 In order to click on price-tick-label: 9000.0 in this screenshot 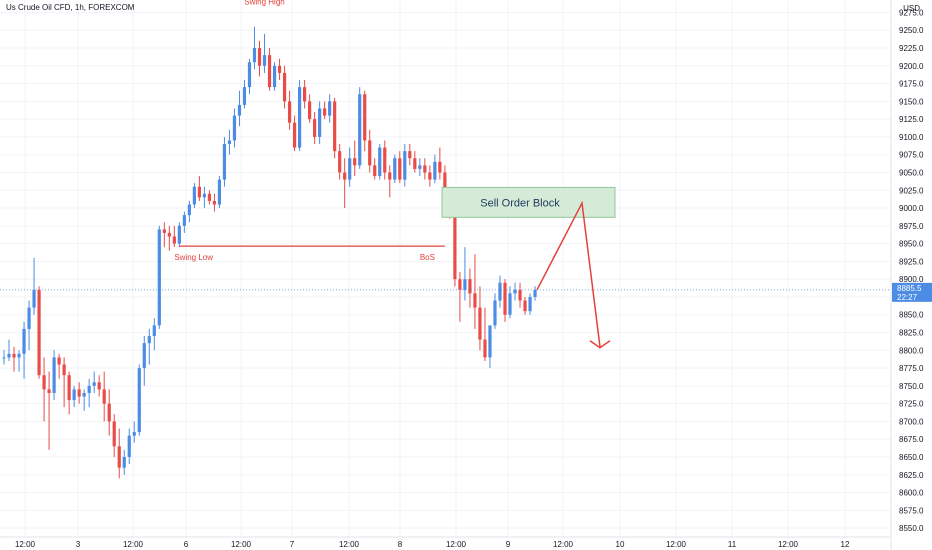, I will do `click(911, 208)`.